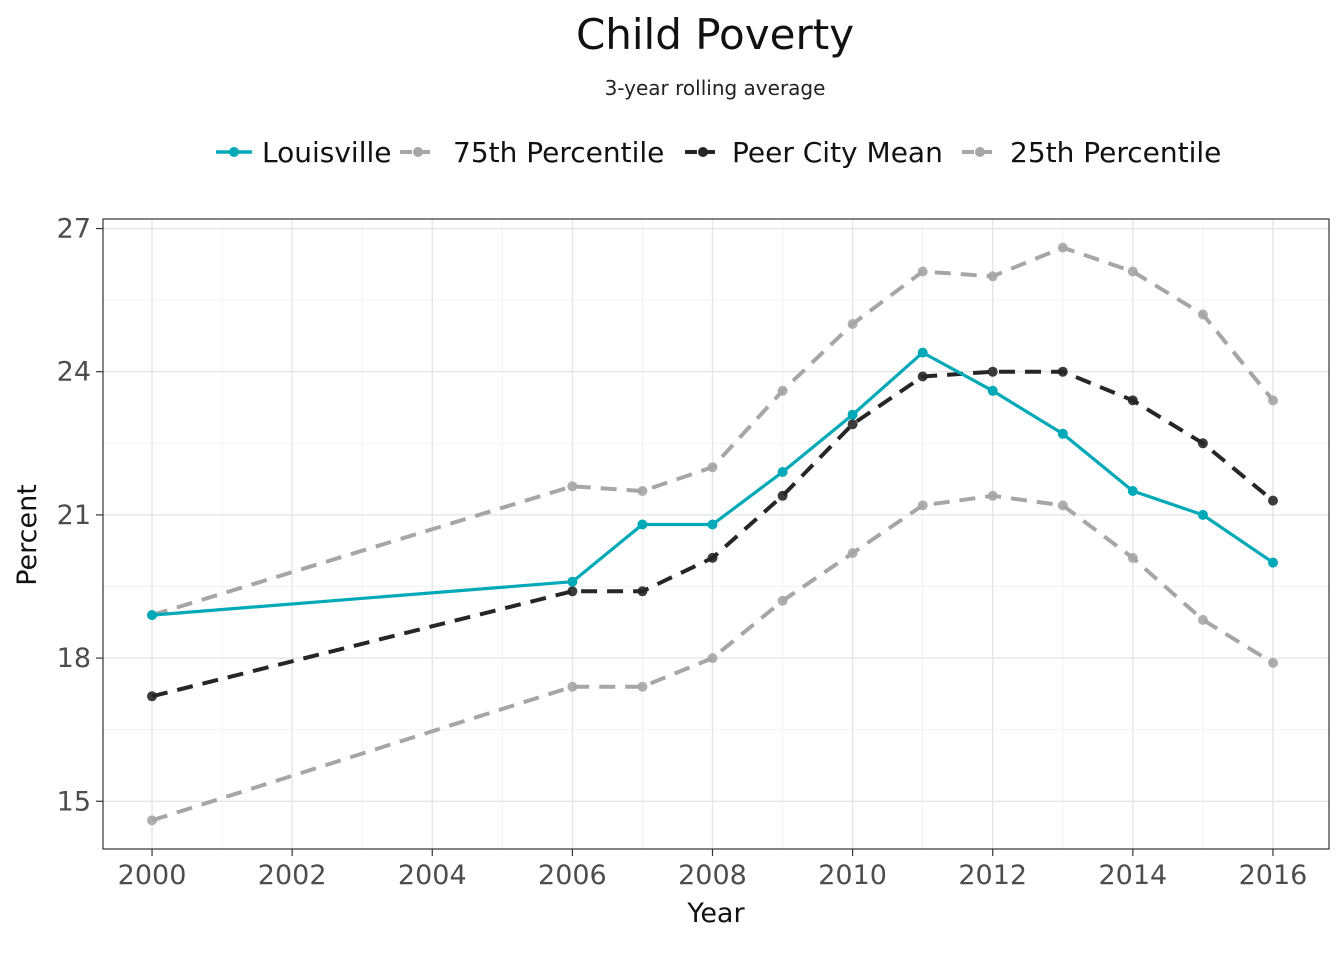  I want to click on x-tick-label: 2000, so click(152, 875).